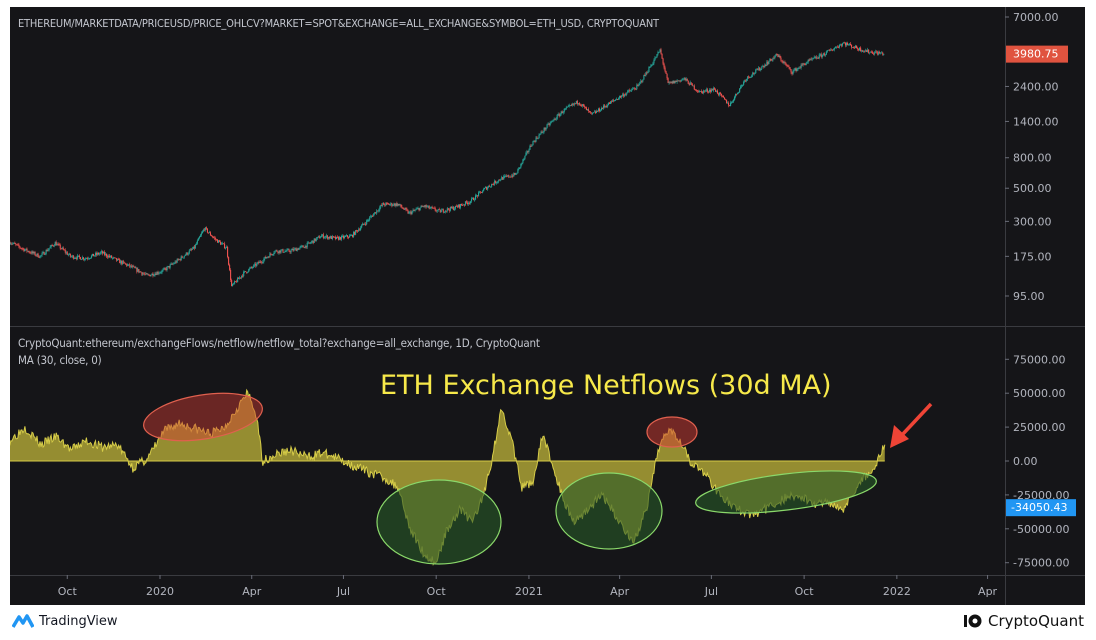 Image resolution: width=1096 pixels, height=640 pixels. I want to click on tradingview-logo: TradingView, so click(65, 621).